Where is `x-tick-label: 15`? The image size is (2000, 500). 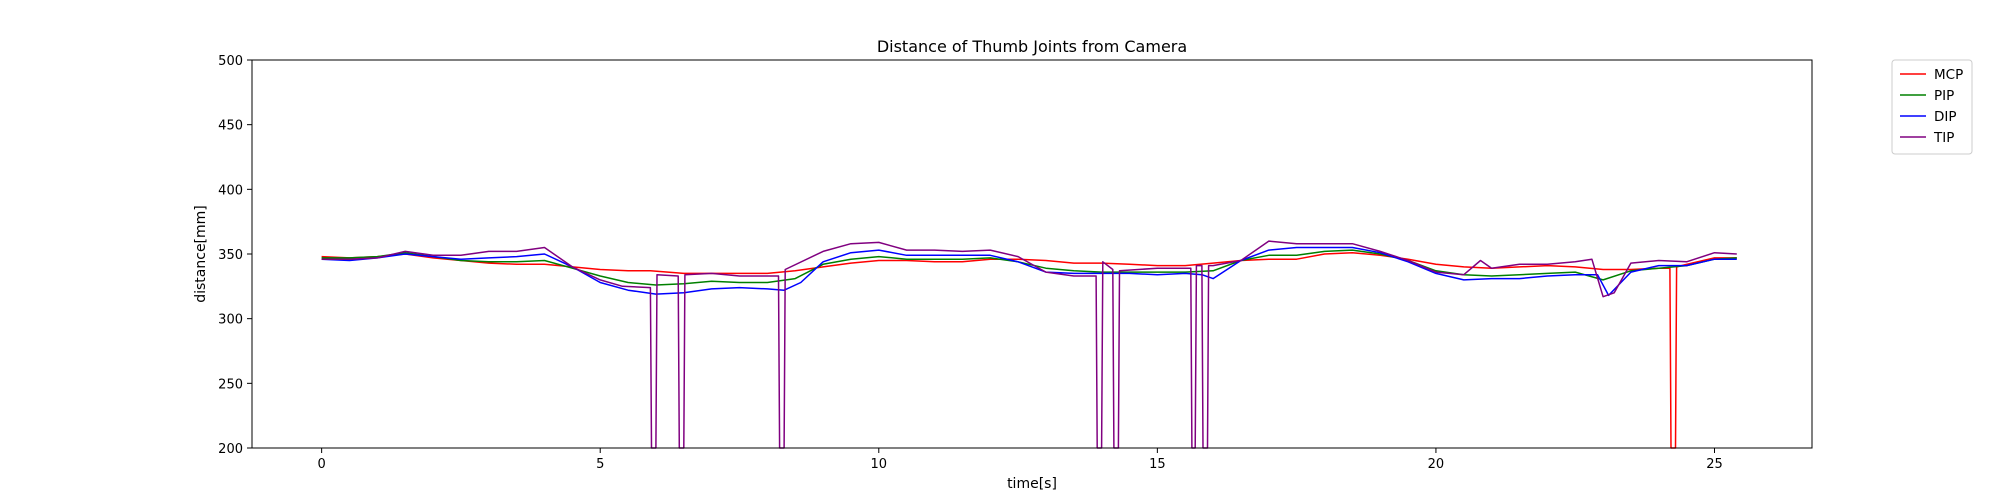
x-tick-label: 15 is located at coordinates (1157, 464).